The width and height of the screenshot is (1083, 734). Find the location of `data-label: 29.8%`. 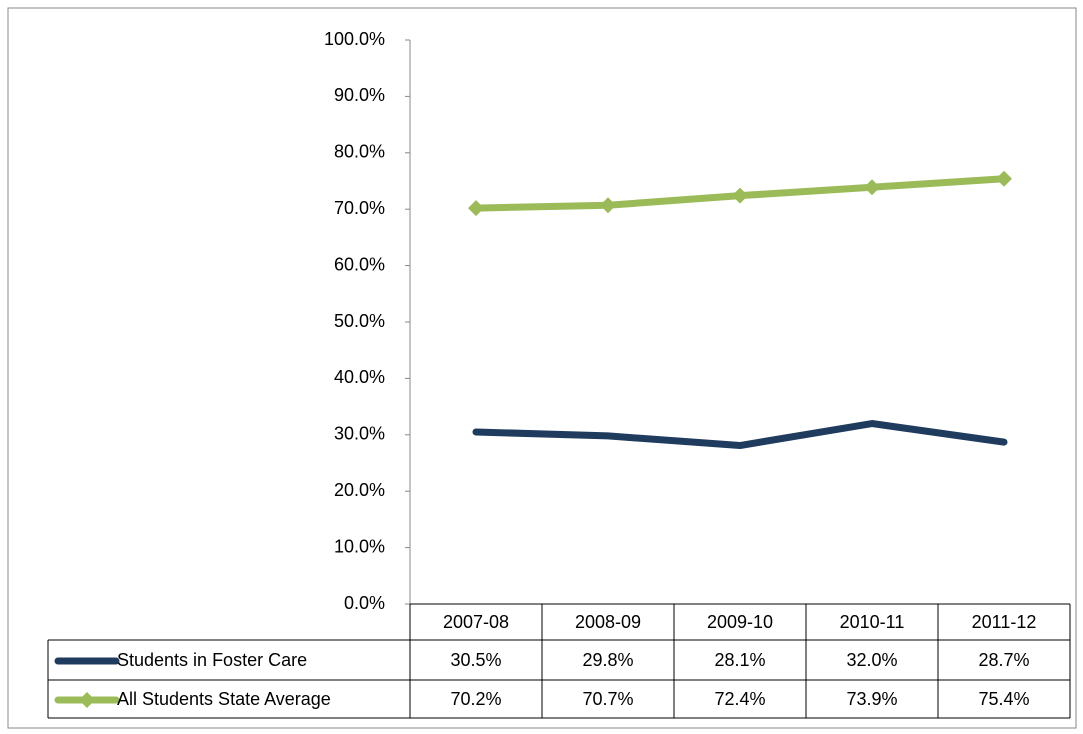

data-label: 29.8% is located at coordinates (607, 660).